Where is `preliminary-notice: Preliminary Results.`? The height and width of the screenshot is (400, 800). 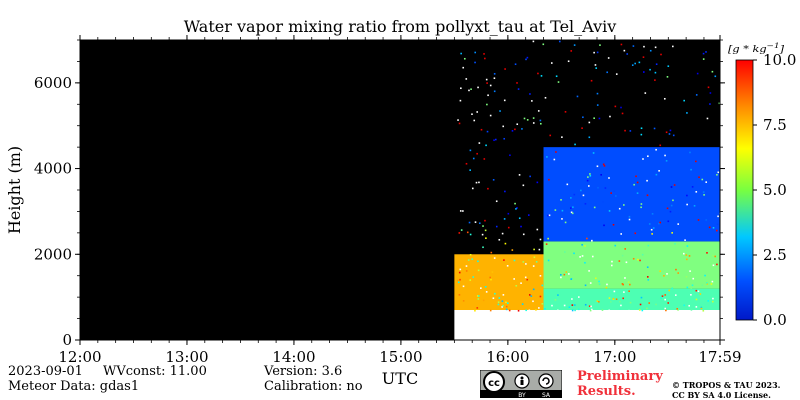 preliminary-notice: Preliminary Results. is located at coordinates (620, 384).